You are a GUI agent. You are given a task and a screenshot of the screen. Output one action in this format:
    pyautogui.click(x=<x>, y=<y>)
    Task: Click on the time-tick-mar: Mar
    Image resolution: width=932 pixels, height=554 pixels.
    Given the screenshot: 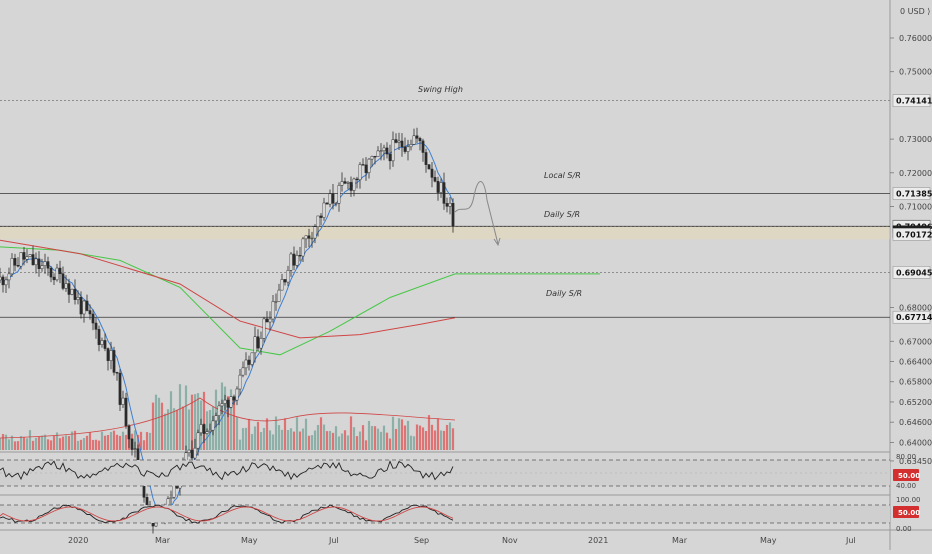 What is the action you would take?
    pyautogui.click(x=163, y=540)
    